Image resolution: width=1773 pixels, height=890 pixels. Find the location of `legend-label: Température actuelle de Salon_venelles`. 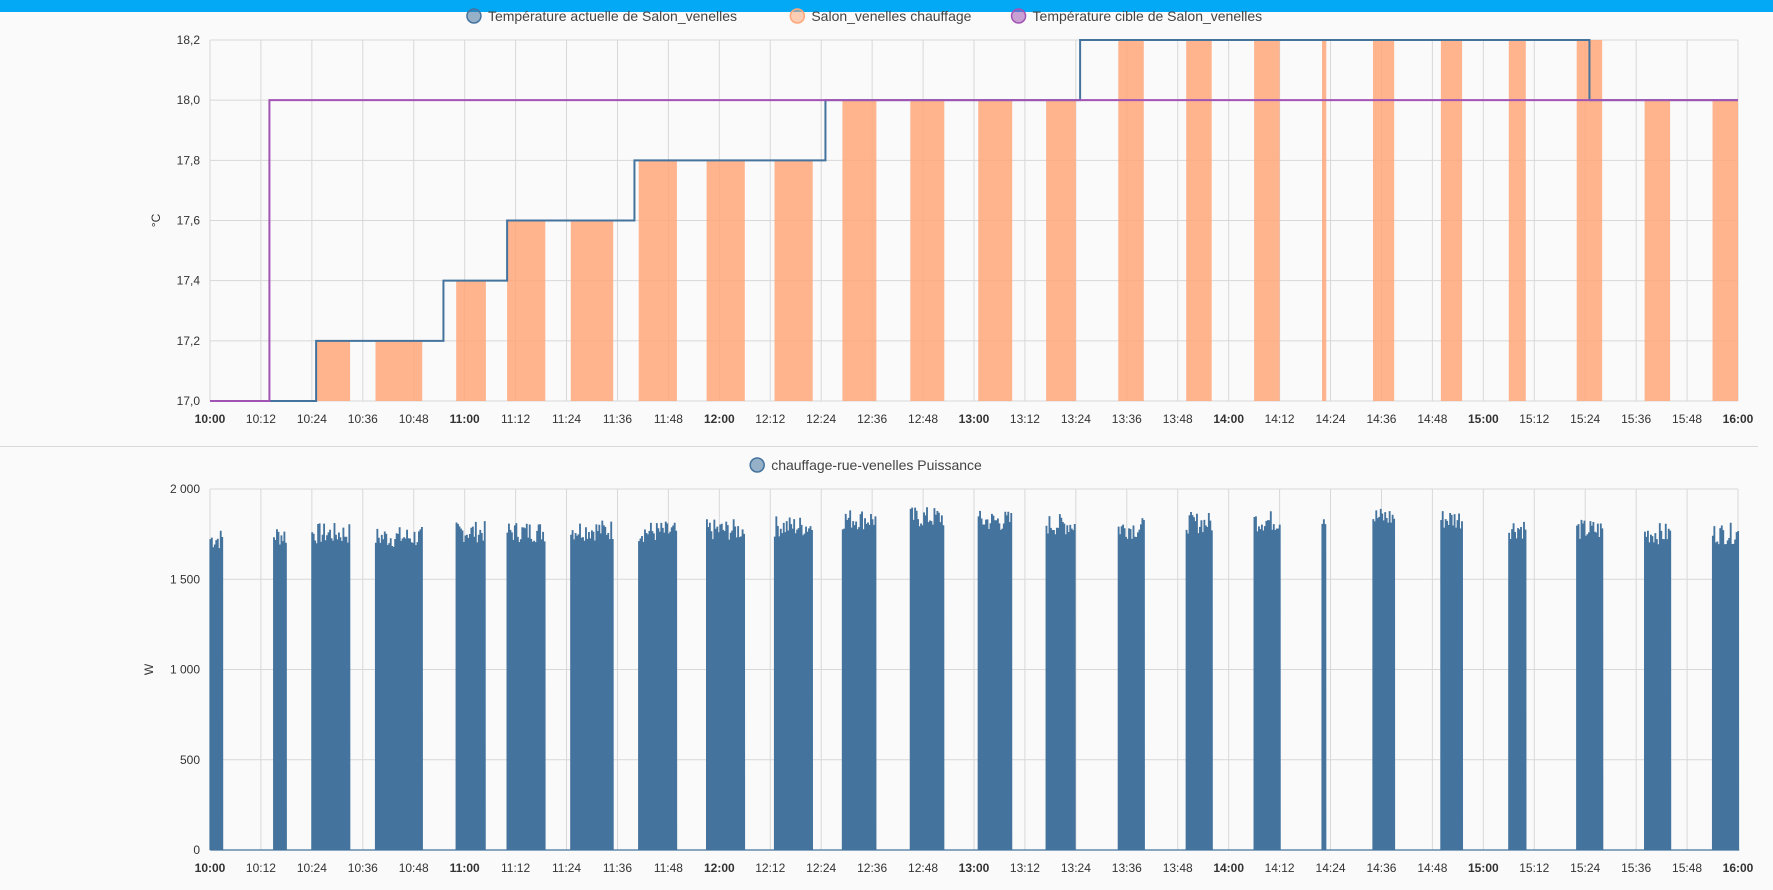

legend-label: Température actuelle de Salon_venelles is located at coordinates (612, 16).